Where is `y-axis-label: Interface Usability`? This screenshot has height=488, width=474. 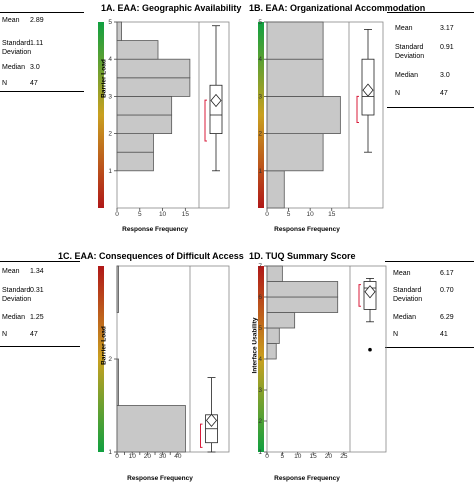 y-axis-label: Interface Usability is located at coordinates (255, 345).